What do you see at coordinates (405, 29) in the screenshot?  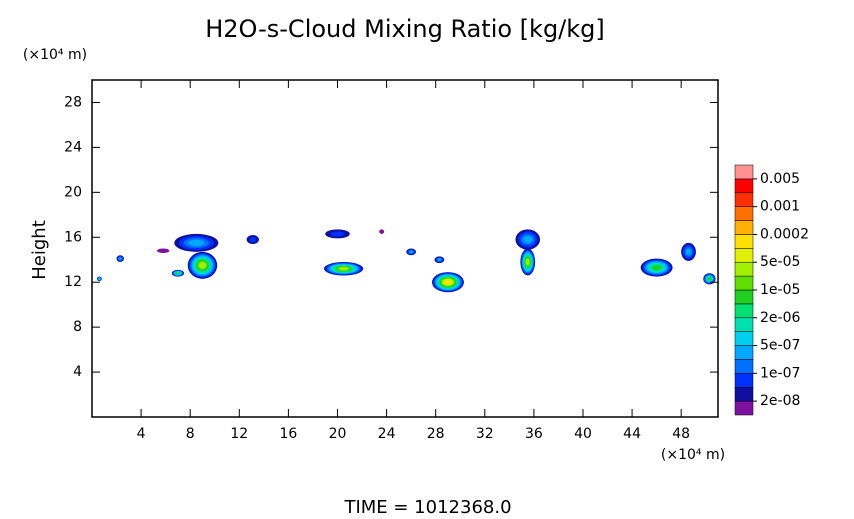 I see `chart-title: H2O-s-Cloud Mixing Ratio [kg/kg]` at bounding box center [405, 29].